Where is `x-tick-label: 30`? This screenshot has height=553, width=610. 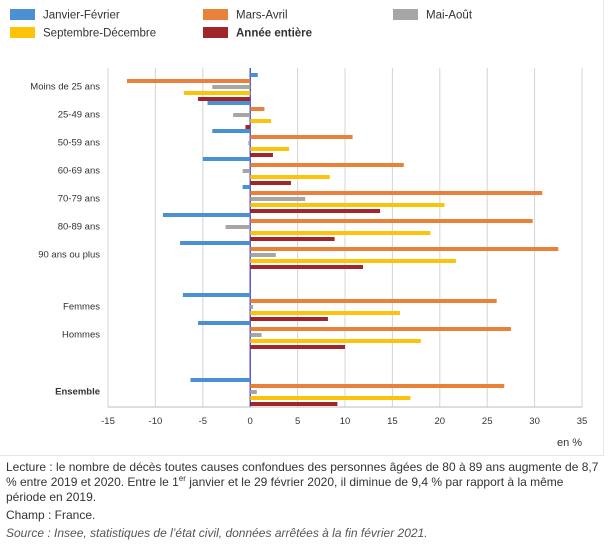 x-tick-label: 30 is located at coordinates (534, 421).